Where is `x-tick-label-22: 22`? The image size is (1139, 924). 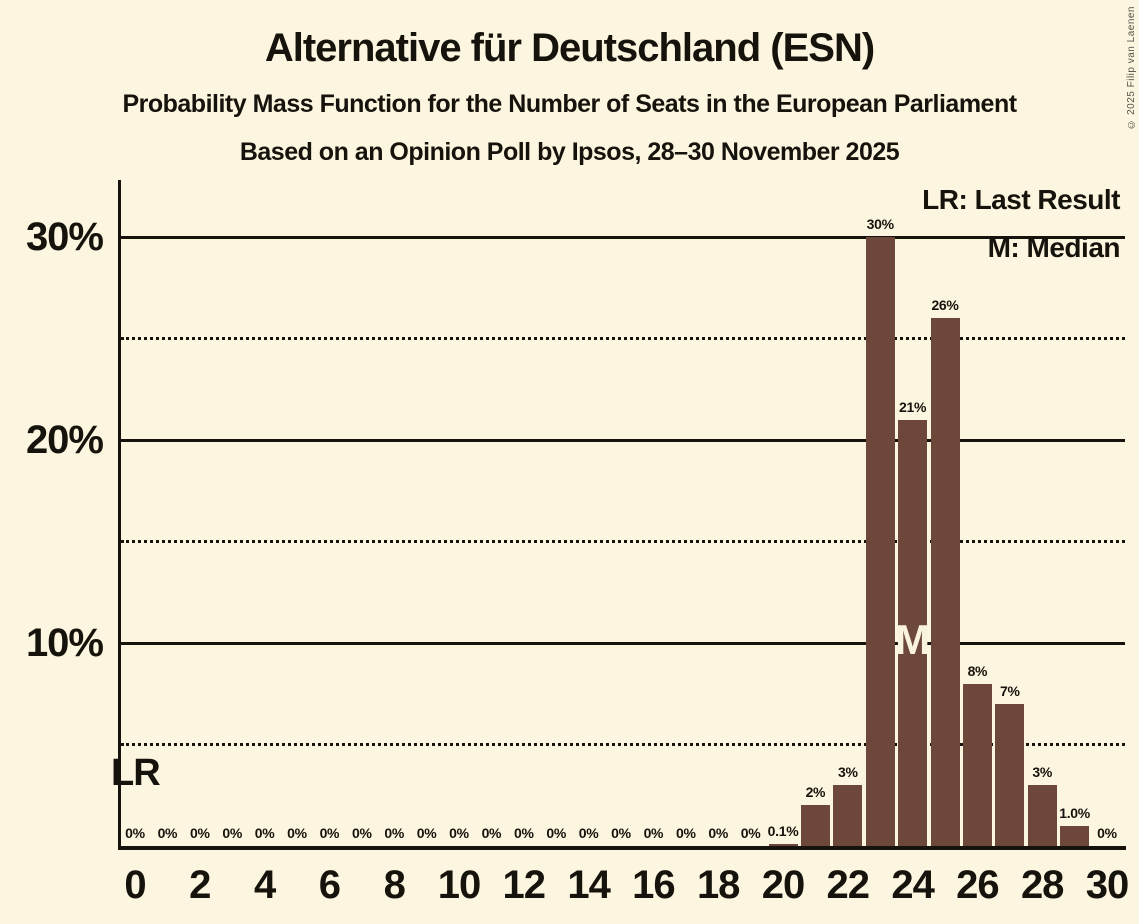 x-tick-label-22: 22 is located at coordinates (848, 885).